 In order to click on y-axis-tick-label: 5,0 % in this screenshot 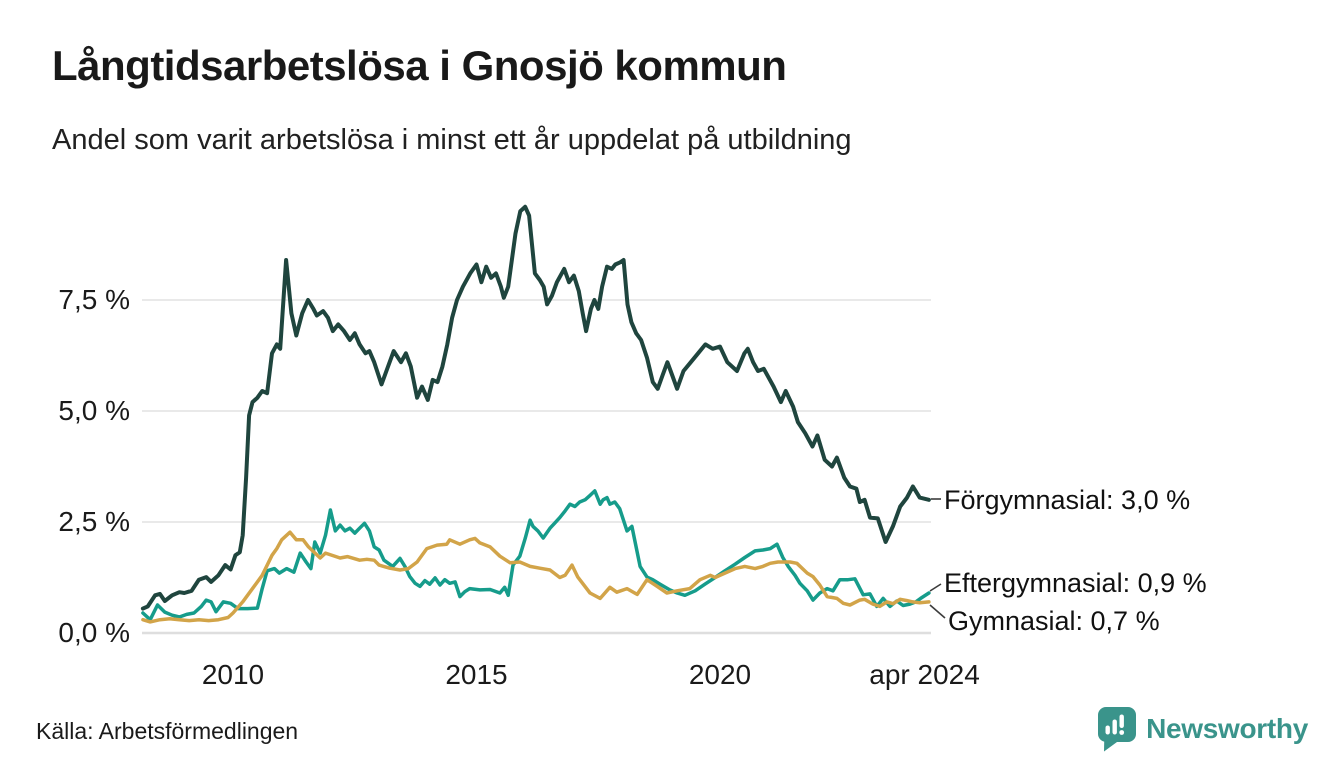, I will do `click(94, 410)`.